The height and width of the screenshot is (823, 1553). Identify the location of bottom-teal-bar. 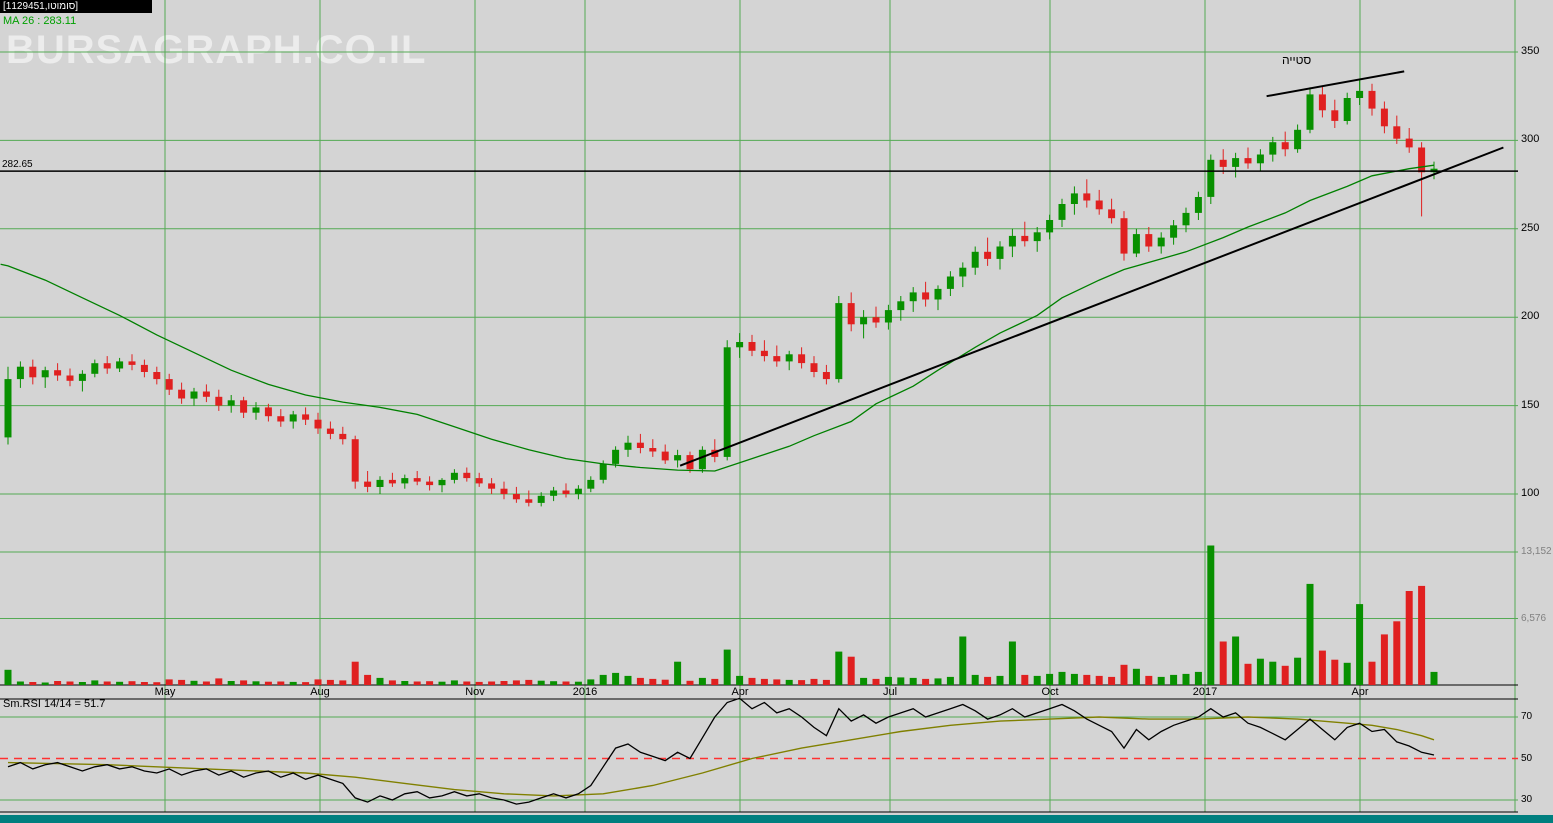
(776, 819).